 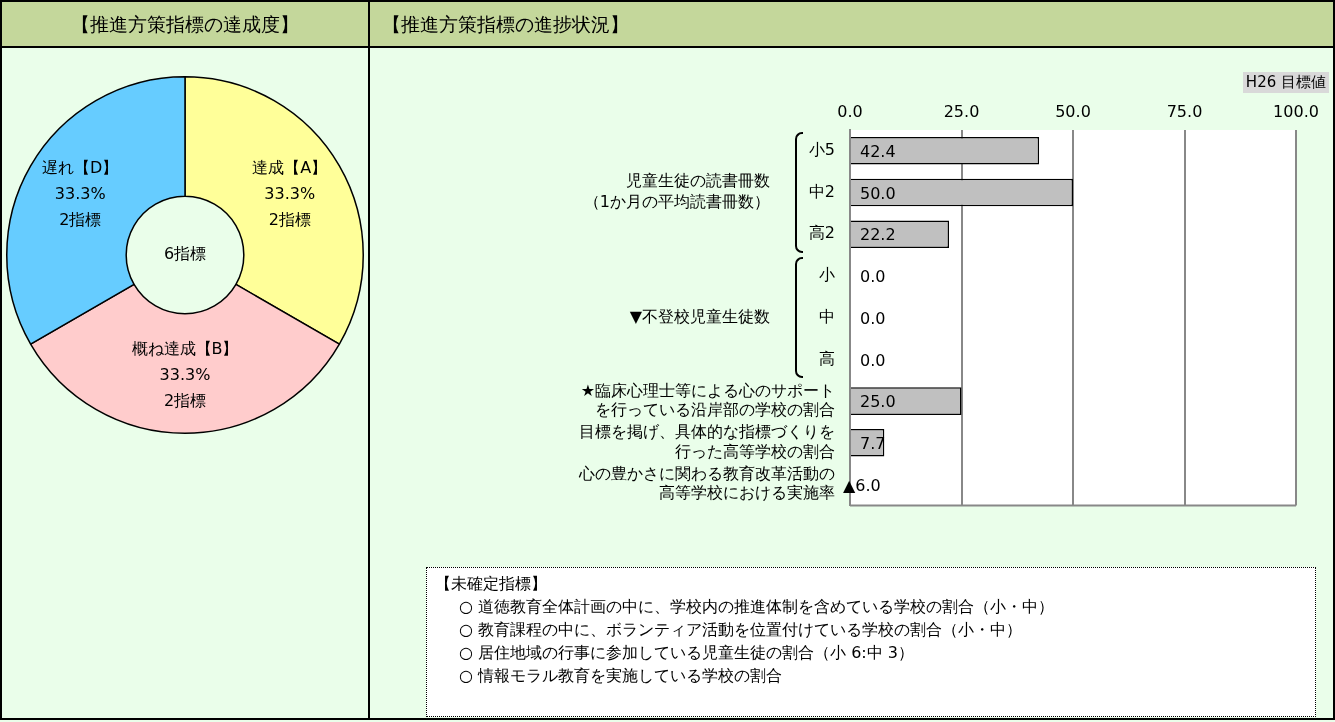 I want to click on text: 【未確定指標】, so click(x=491, y=584).